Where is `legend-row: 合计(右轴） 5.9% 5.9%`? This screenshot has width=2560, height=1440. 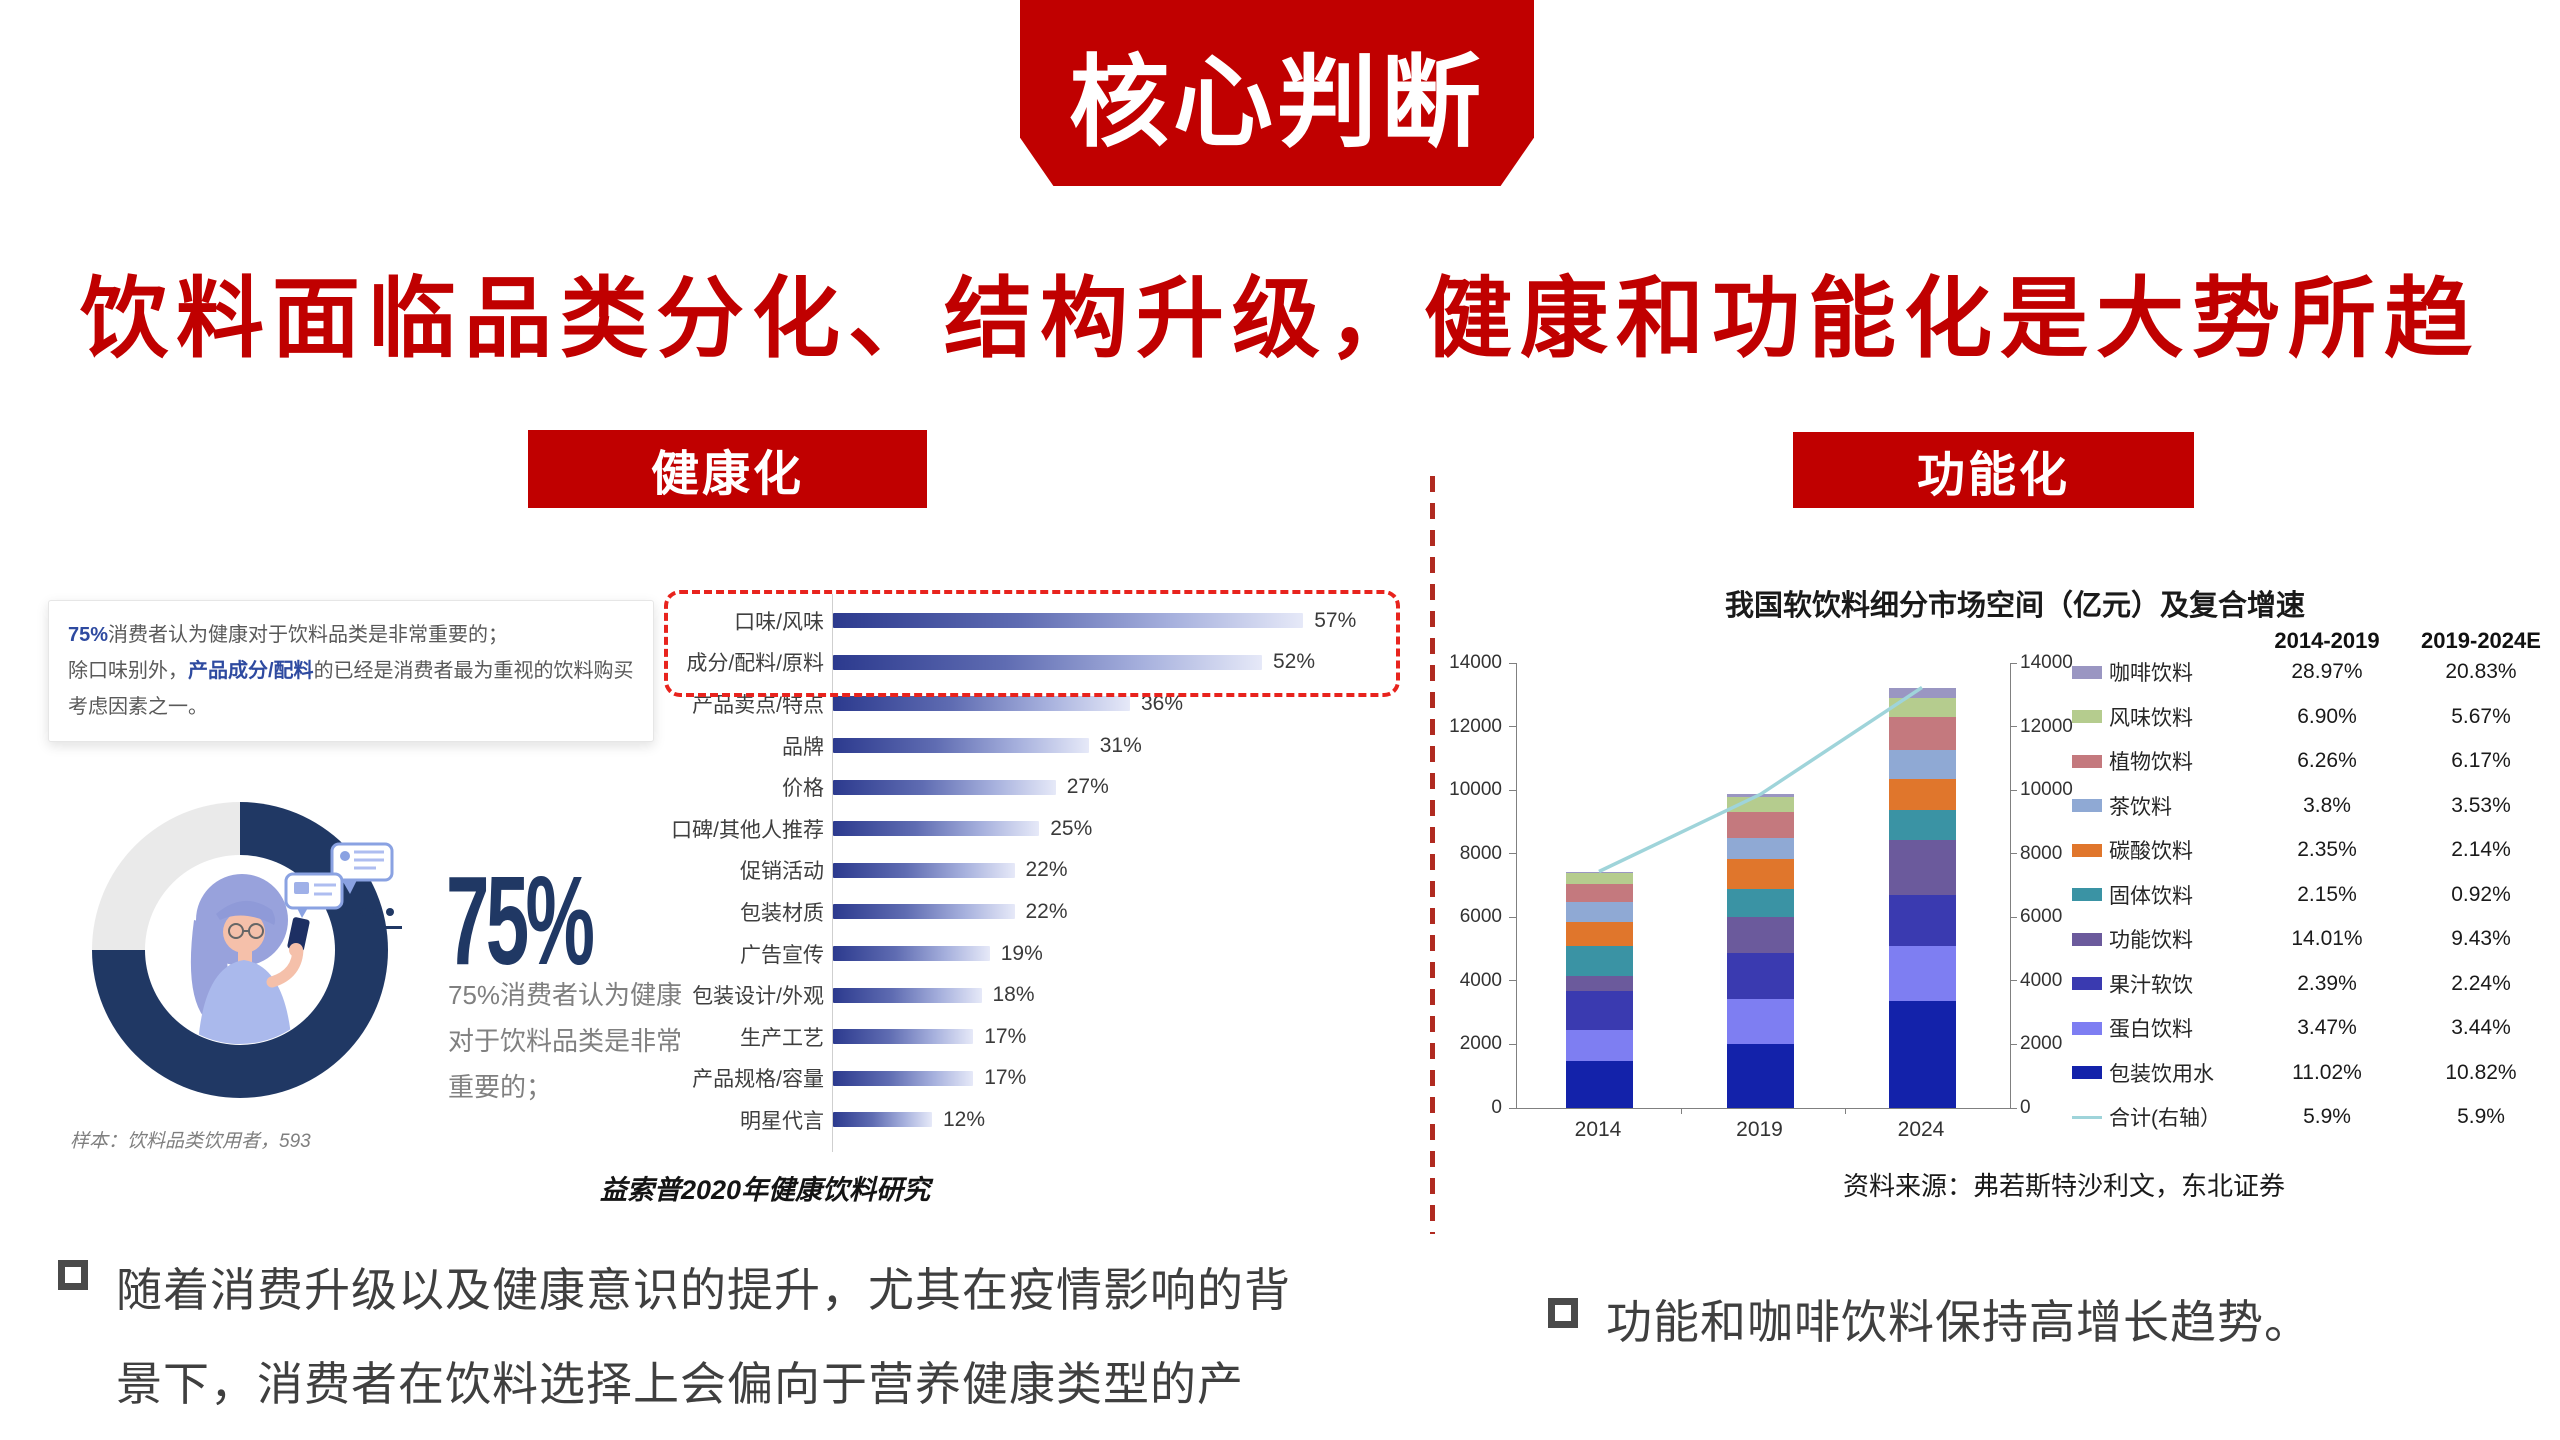 legend-row: 合计(右轴） 5.9% 5.9% is located at coordinates (2316, 1117).